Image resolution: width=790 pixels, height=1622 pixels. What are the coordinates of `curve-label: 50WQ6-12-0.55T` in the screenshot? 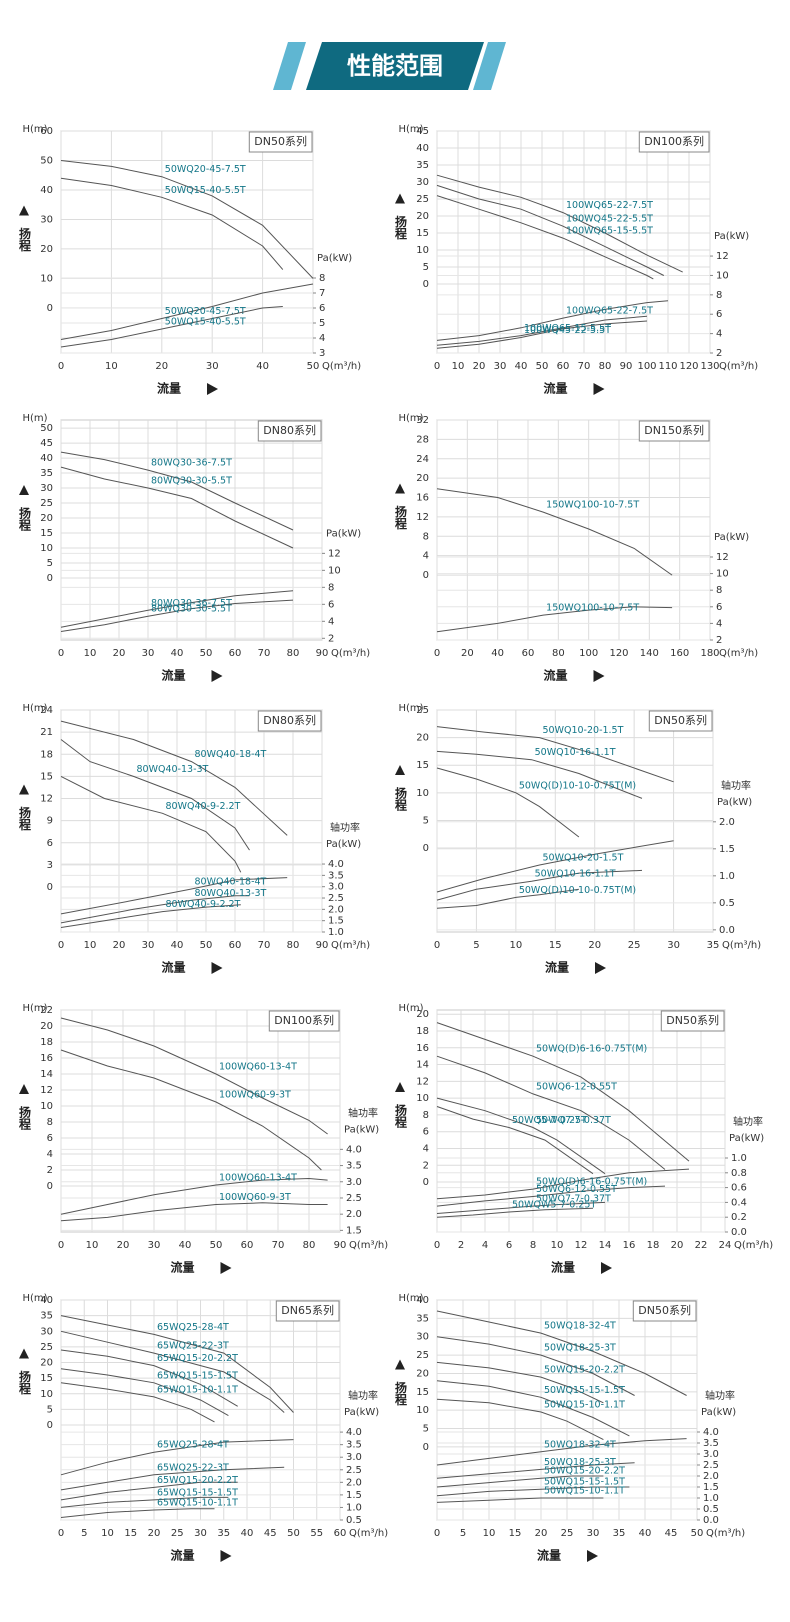 It's located at (576, 1086).